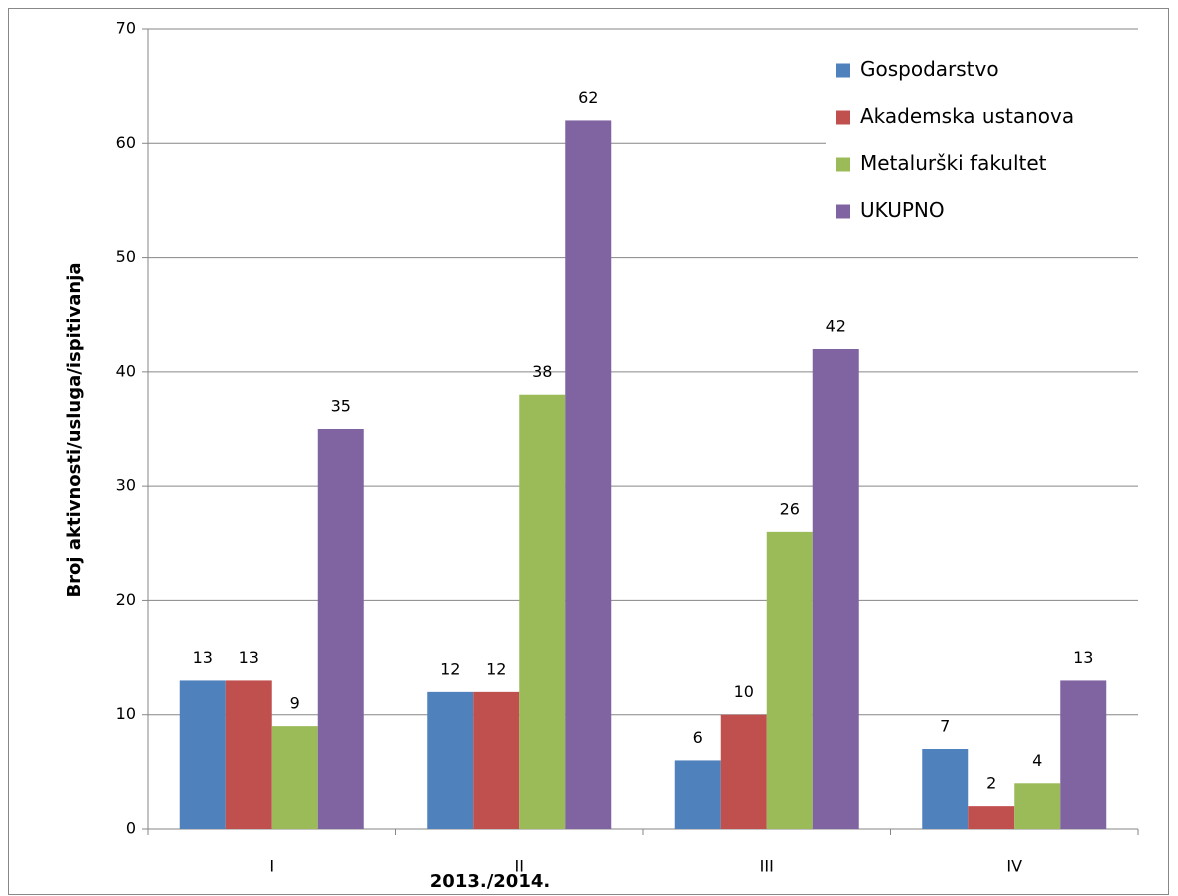 The width and height of the screenshot is (1178, 896). Describe the element at coordinates (542, 371) in the screenshot. I see `data-label: 38` at that location.